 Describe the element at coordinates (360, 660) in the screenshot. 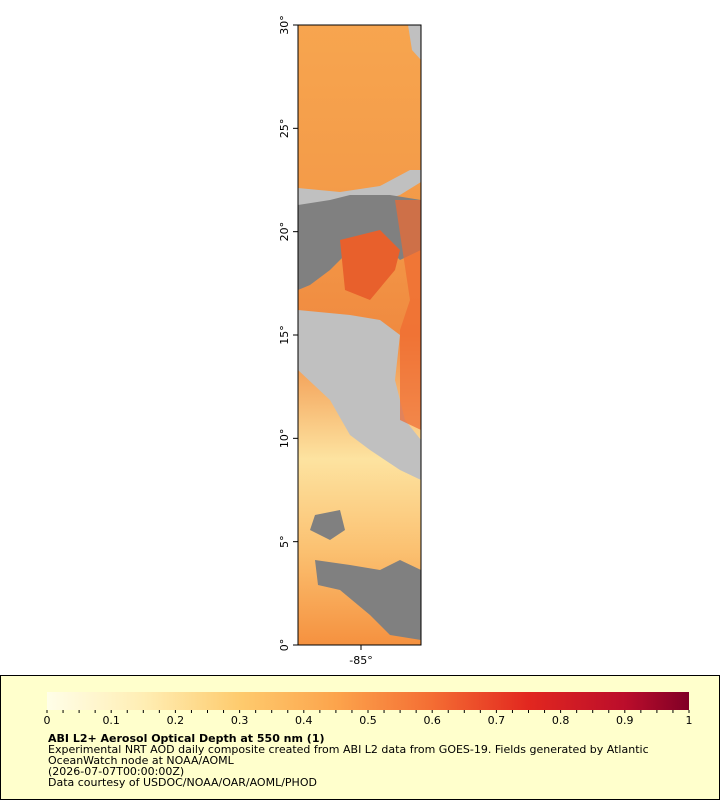

I see `x-tick-label: -85°` at that location.